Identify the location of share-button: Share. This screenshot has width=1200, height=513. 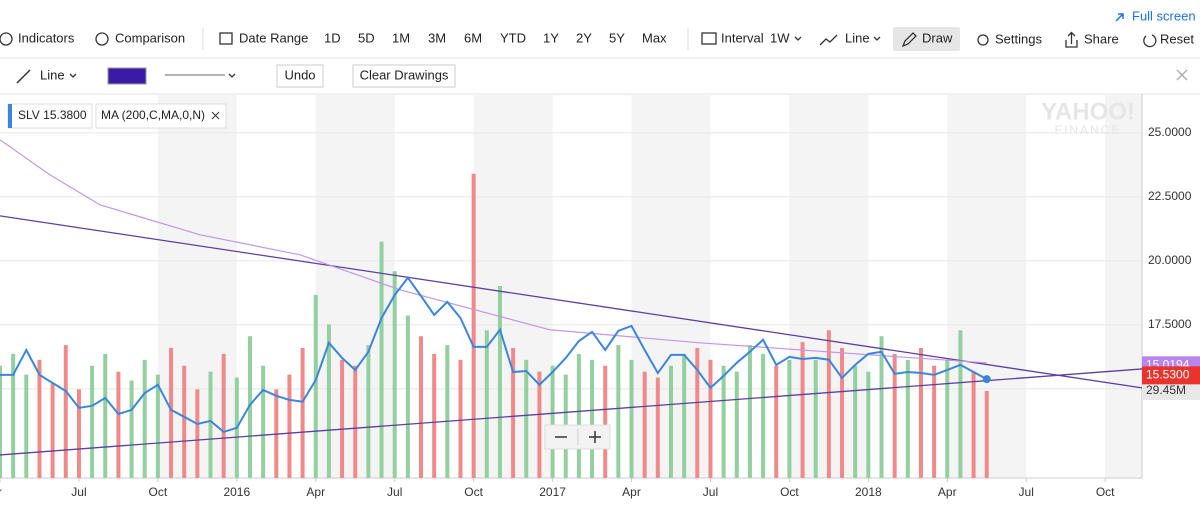
(1101, 38).